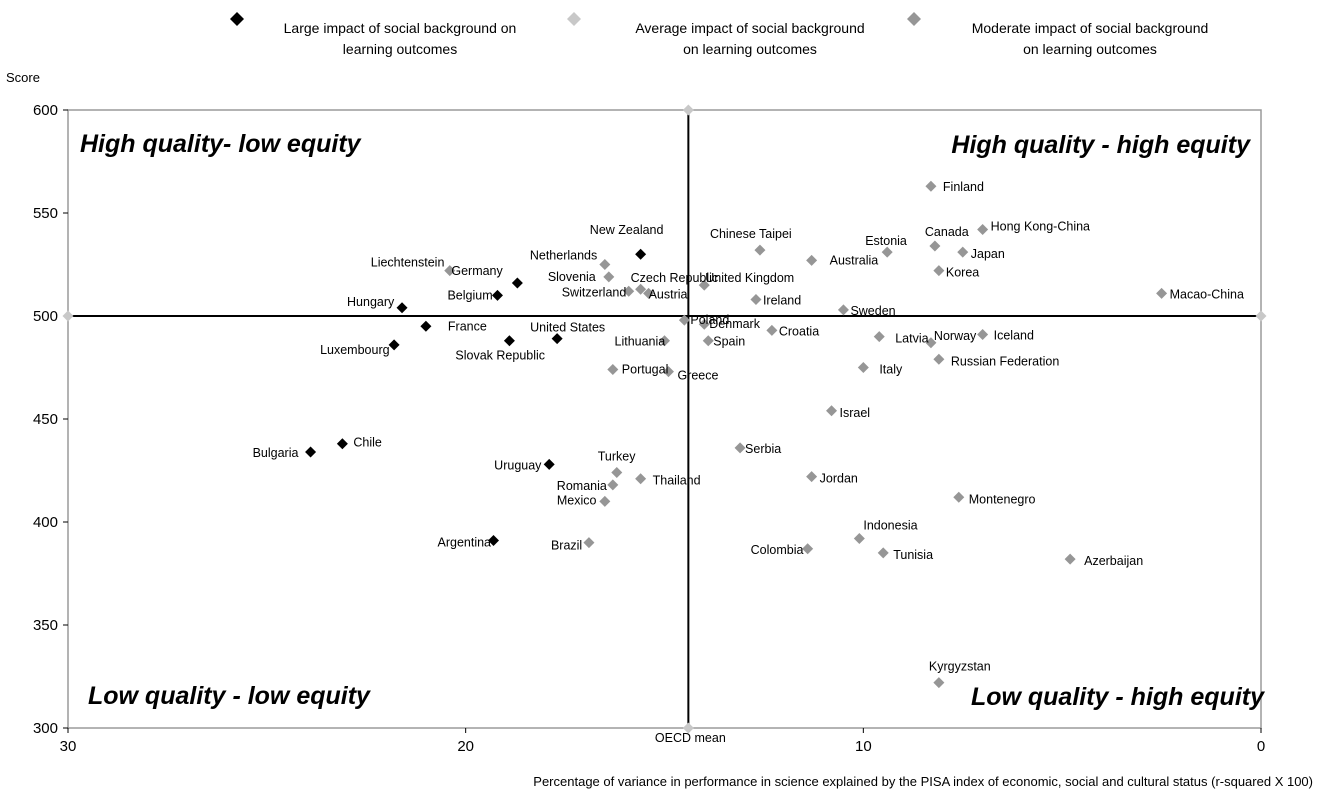 Image resolution: width=1319 pixels, height=794 pixels. What do you see at coordinates (935, 246) in the screenshot?
I see `point-canada` at bounding box center [935, 246].